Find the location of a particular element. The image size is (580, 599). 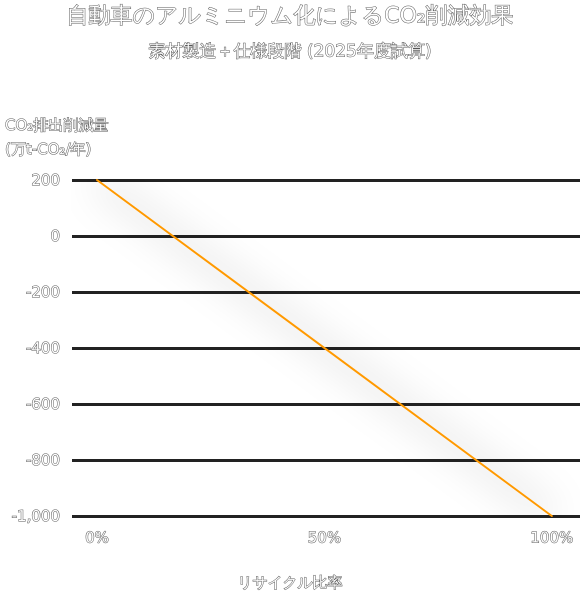

y-tick-label: 0 is located at coordinates (55, 236).